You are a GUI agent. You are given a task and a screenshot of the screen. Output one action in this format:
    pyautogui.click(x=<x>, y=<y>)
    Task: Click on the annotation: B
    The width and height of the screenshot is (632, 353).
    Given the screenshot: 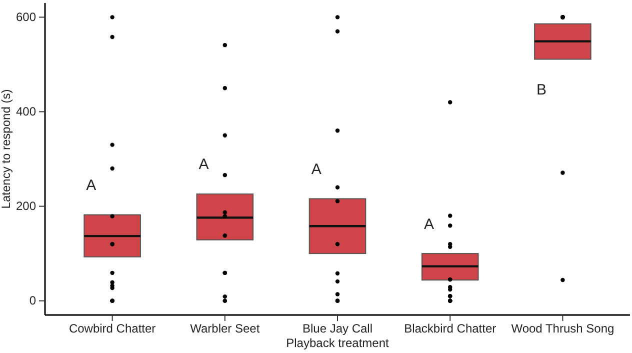 What is the action you would take?
    pyautogui.click(x=541, y=90)
    